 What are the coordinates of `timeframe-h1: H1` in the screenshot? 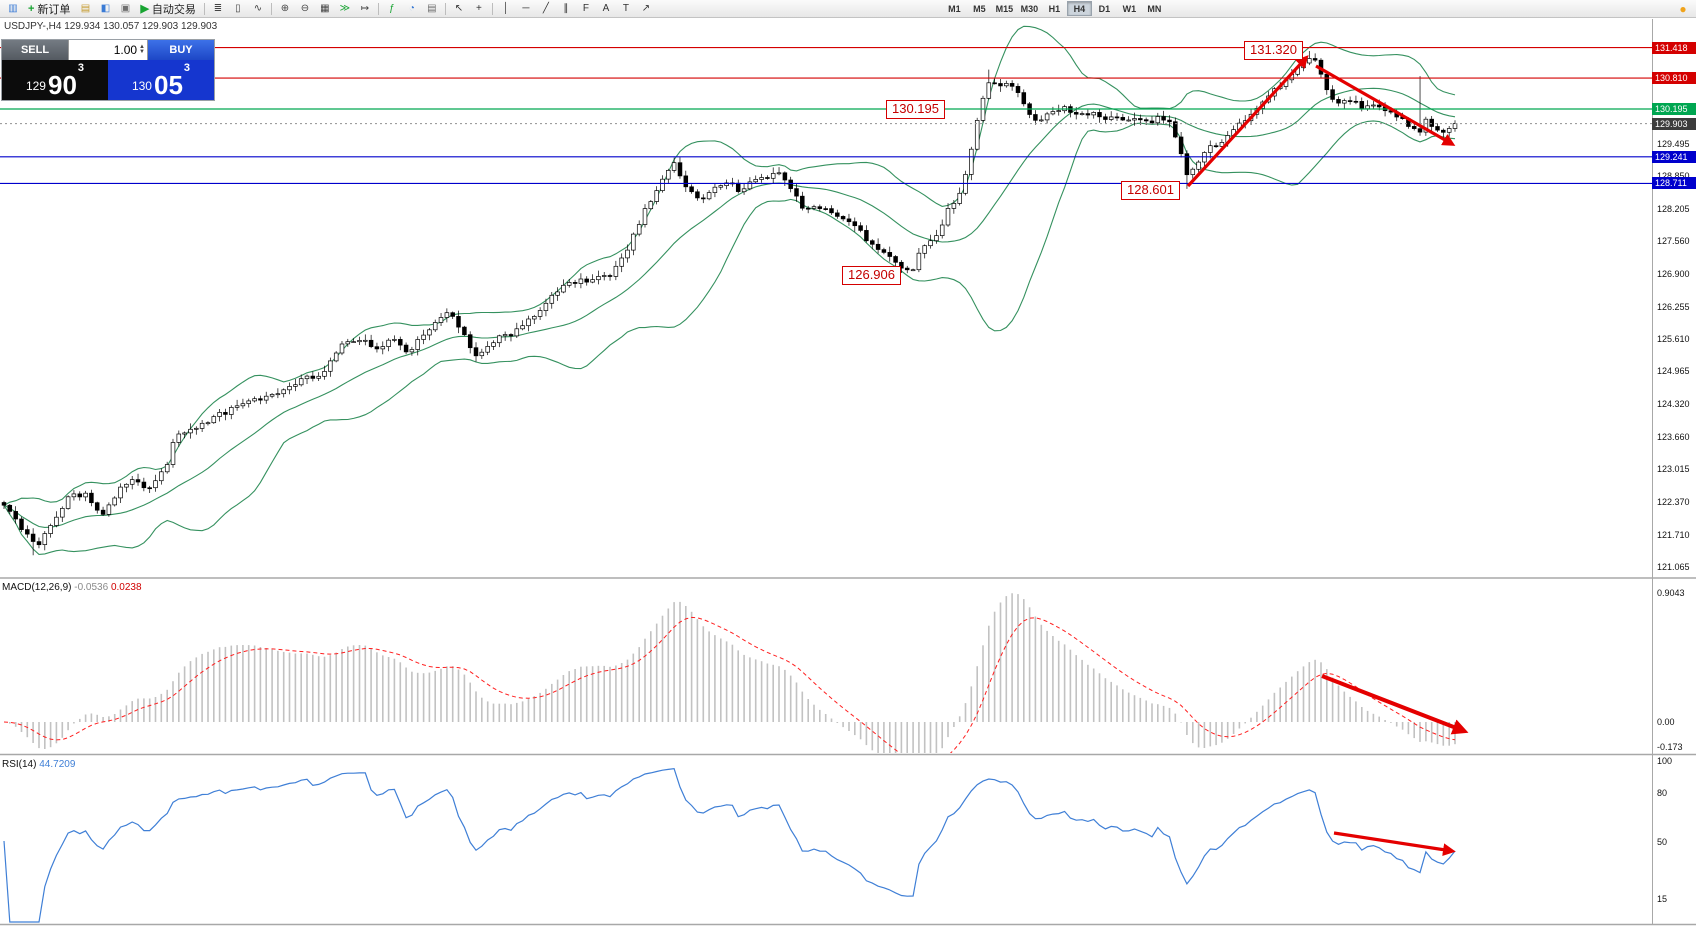 It's located at (1054, 8).